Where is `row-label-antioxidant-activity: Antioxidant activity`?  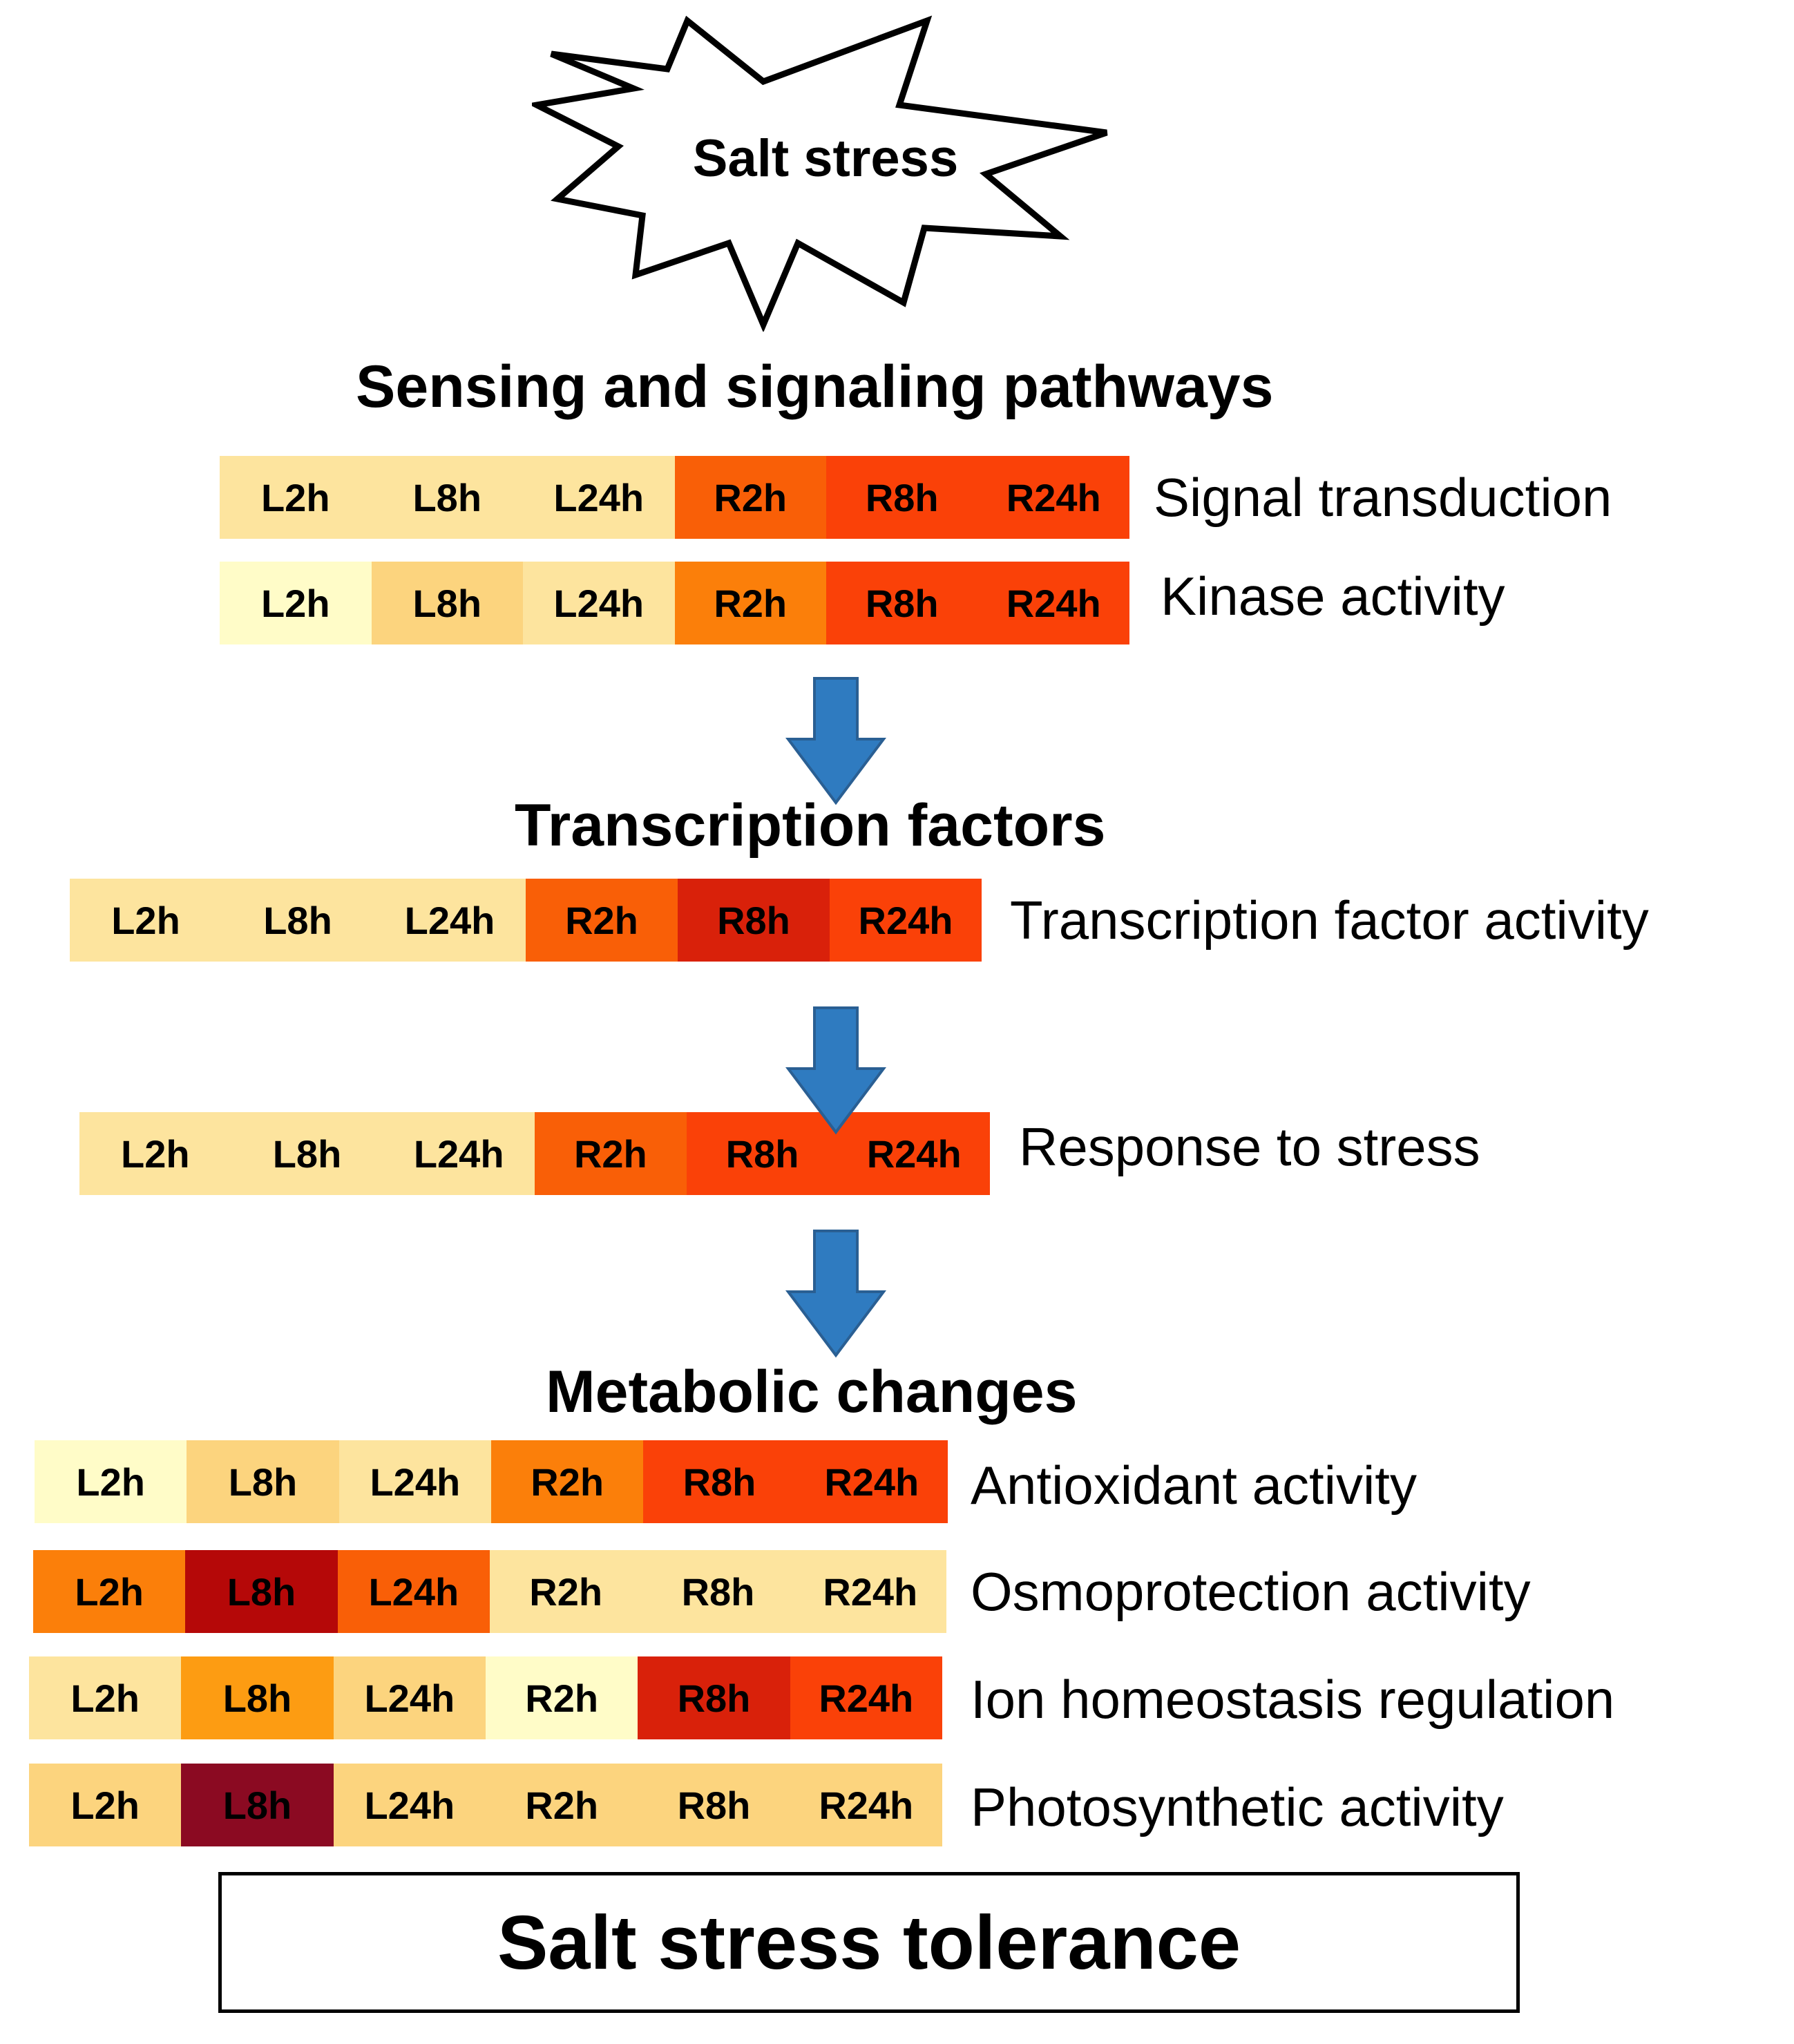
row-label-antioxidant-activity: Antioxidant activity is located at coordinates (1194, 1485).